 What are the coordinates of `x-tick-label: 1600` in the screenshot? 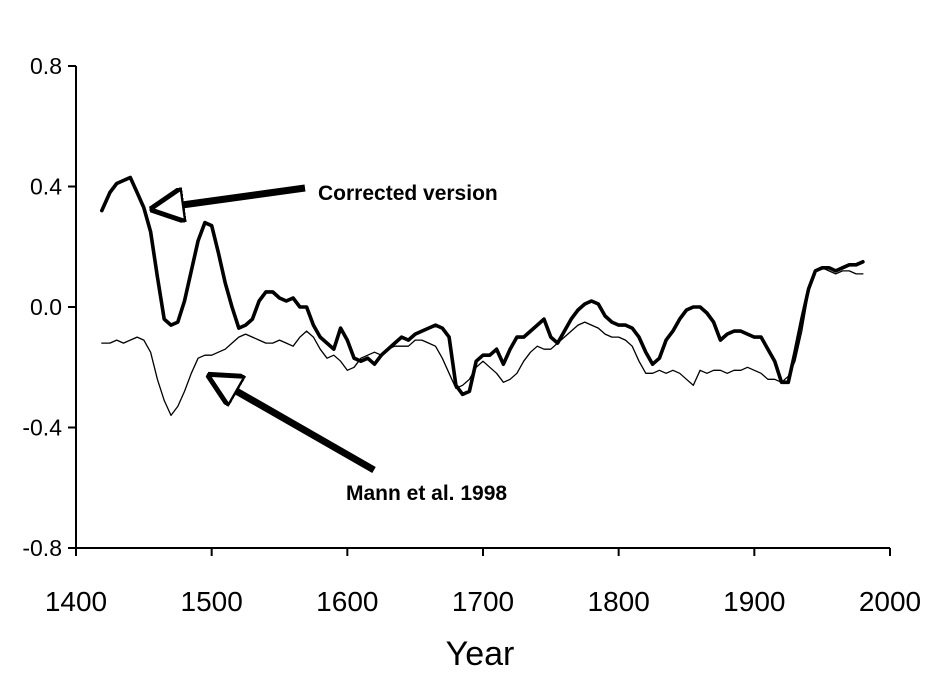 It's located at (347, 601).